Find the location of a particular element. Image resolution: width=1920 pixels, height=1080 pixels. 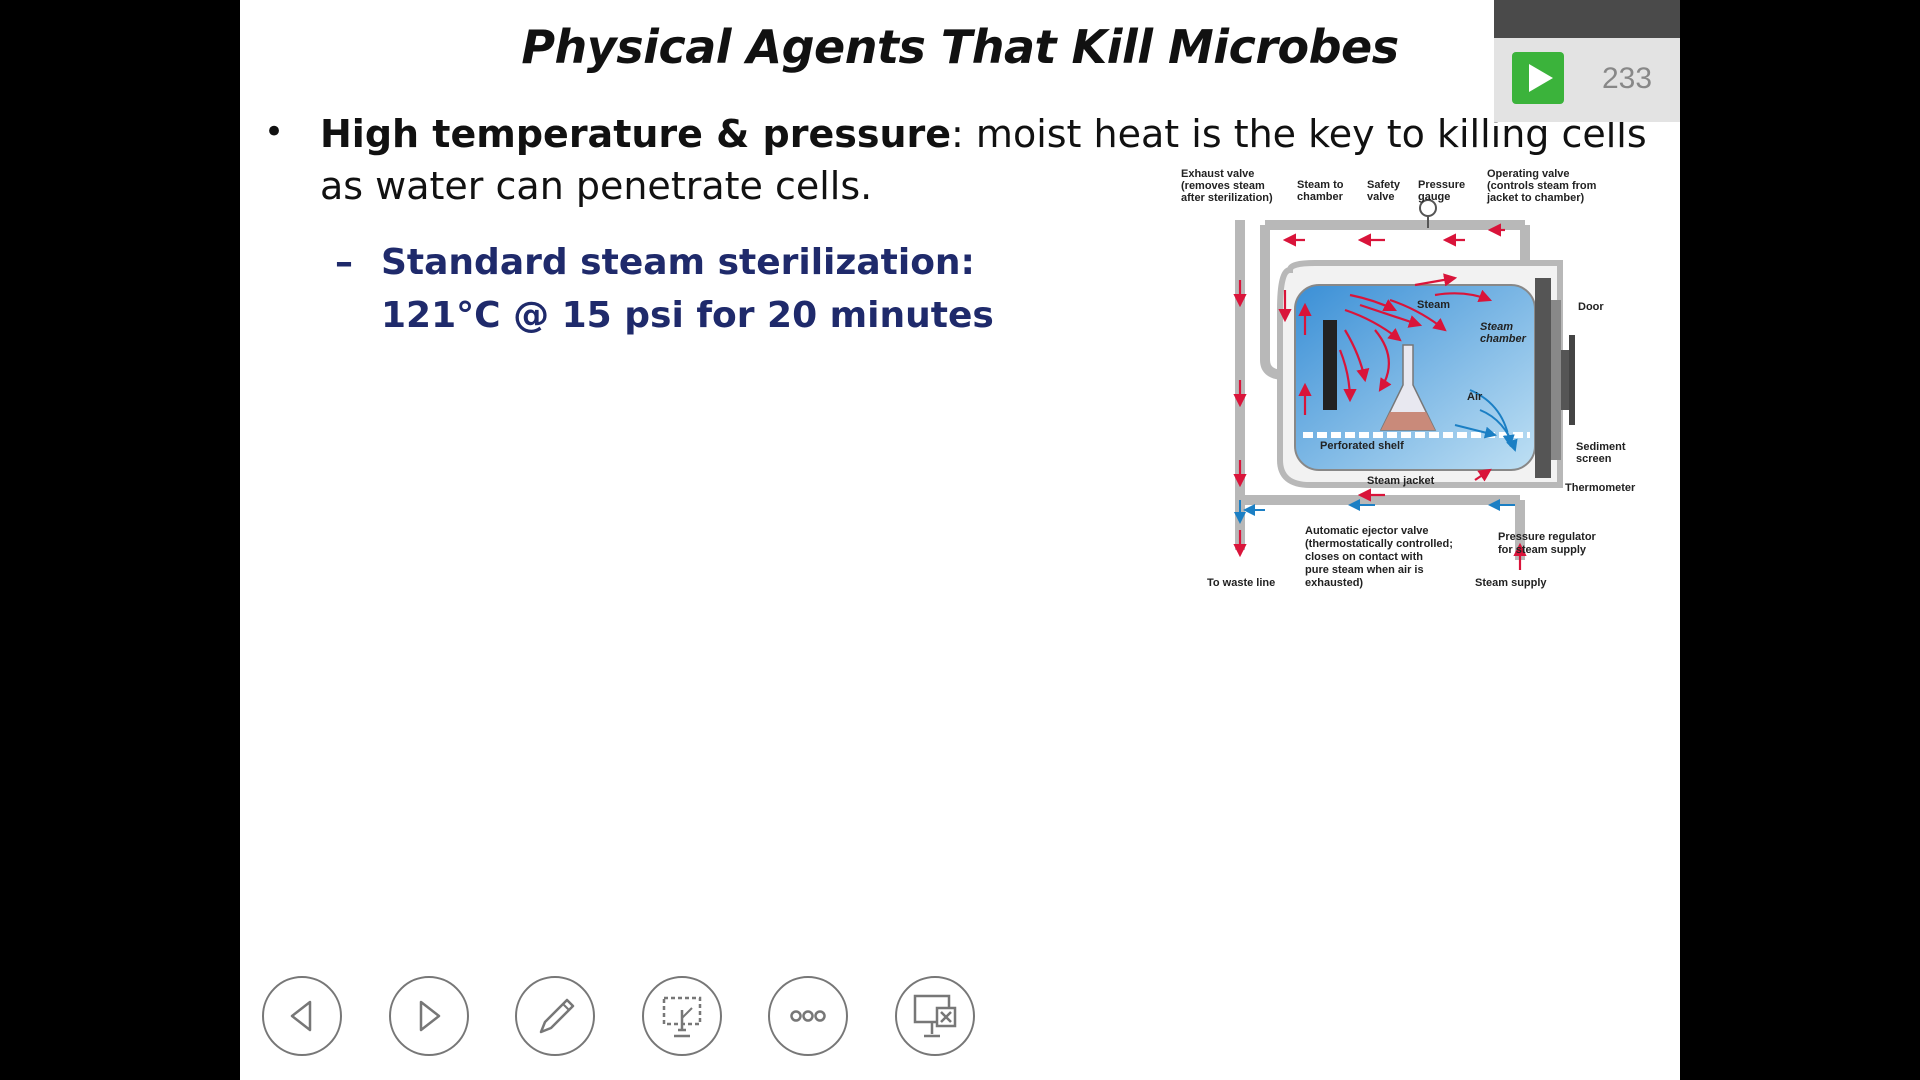

svg-text: Sediment is located at coordinates (1601, 447).